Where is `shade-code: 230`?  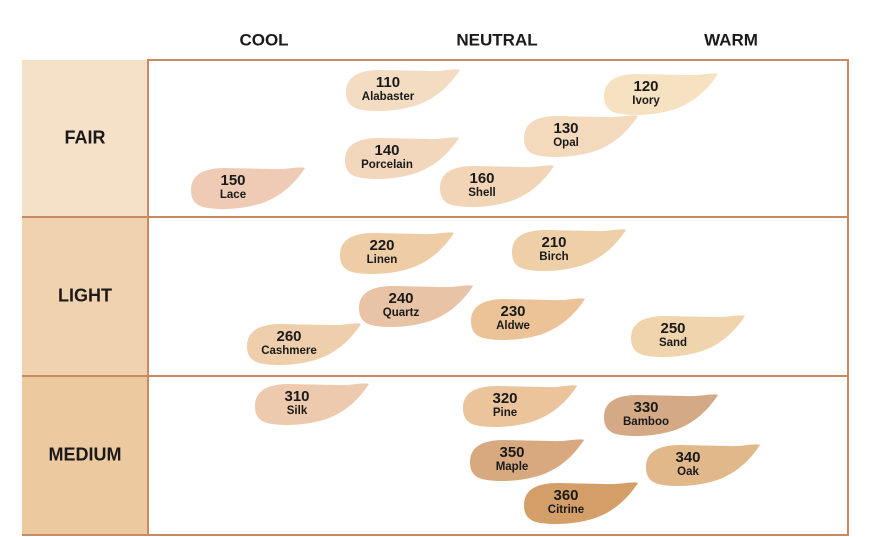
shade-code: 230 is located at coordinates (512, 311).